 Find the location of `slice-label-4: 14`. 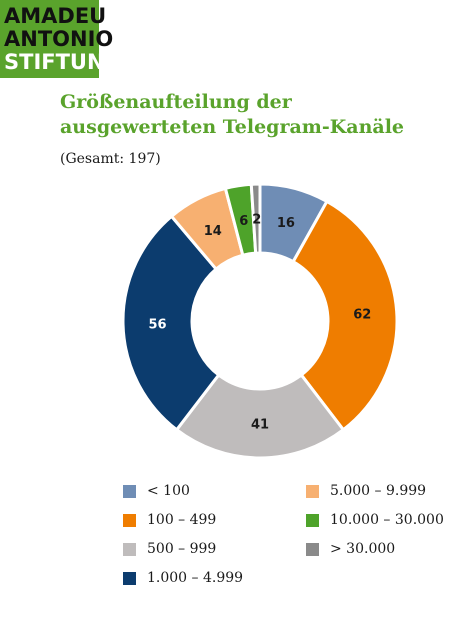

slice-label-4: 14 is located at coordinates (213, 231).